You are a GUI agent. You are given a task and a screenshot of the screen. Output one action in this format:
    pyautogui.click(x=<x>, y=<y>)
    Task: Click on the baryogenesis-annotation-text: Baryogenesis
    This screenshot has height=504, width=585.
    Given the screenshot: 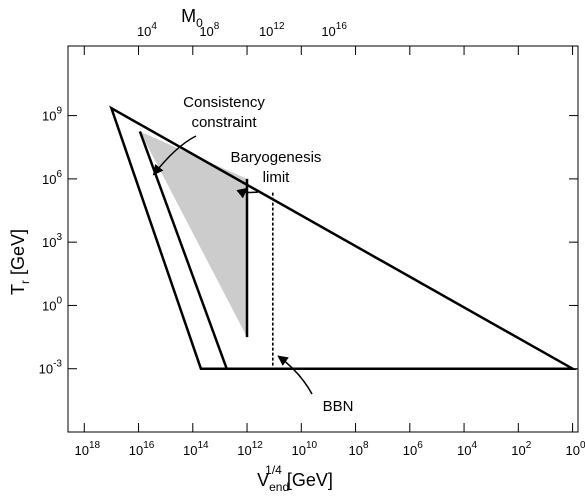 What is the action you would take?
    pyautogui.click(x=276, y=157)
    